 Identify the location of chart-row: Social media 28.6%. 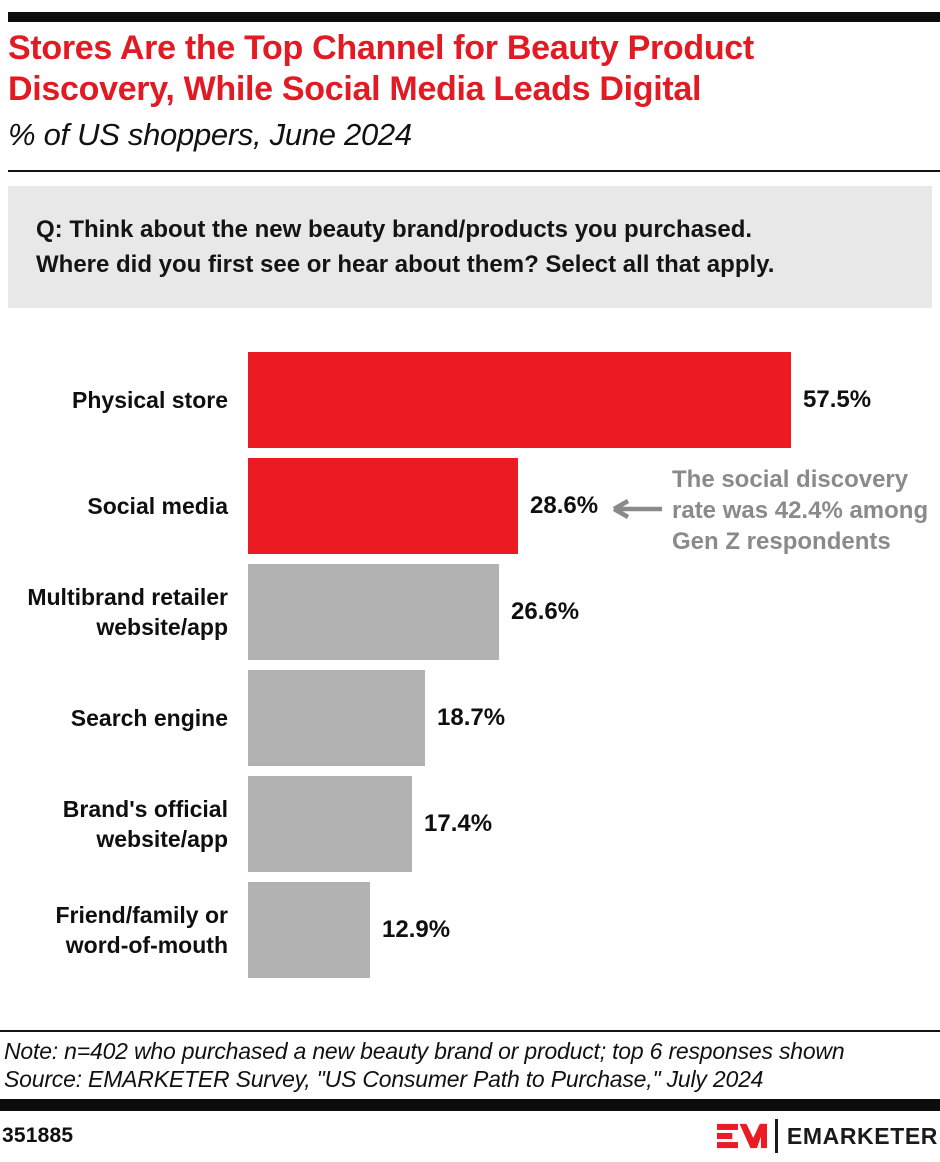
(470, 506).